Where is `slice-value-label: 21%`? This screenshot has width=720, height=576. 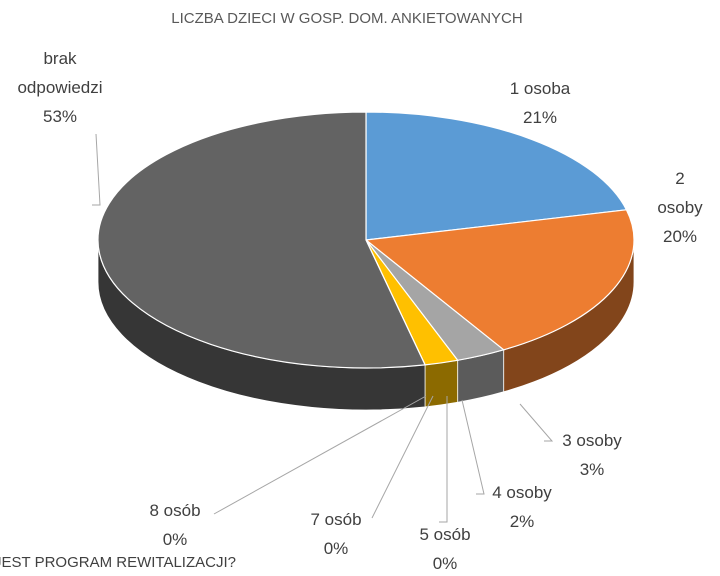
slice-value-label: 21% is located at coordinates (540, 117).